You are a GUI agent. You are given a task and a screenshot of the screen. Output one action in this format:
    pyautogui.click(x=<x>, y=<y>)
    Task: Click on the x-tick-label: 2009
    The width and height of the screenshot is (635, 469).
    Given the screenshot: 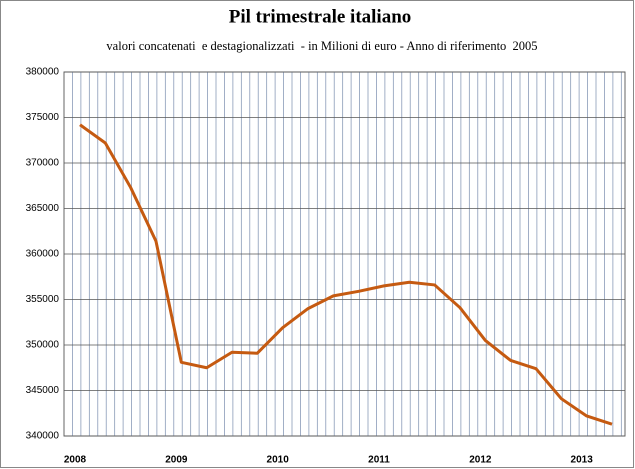 What is the action you would take?
    pyautogui.click(x=176, y=460)
    